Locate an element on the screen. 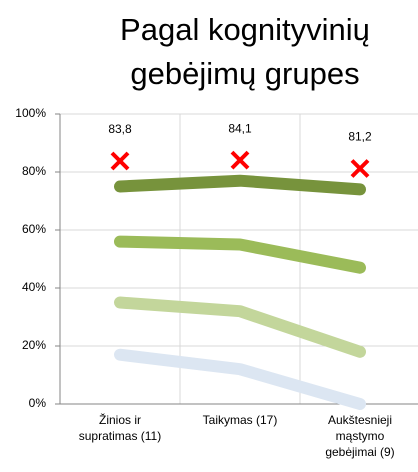  y-tick-label: 40% is located at coordinates (34, 287).